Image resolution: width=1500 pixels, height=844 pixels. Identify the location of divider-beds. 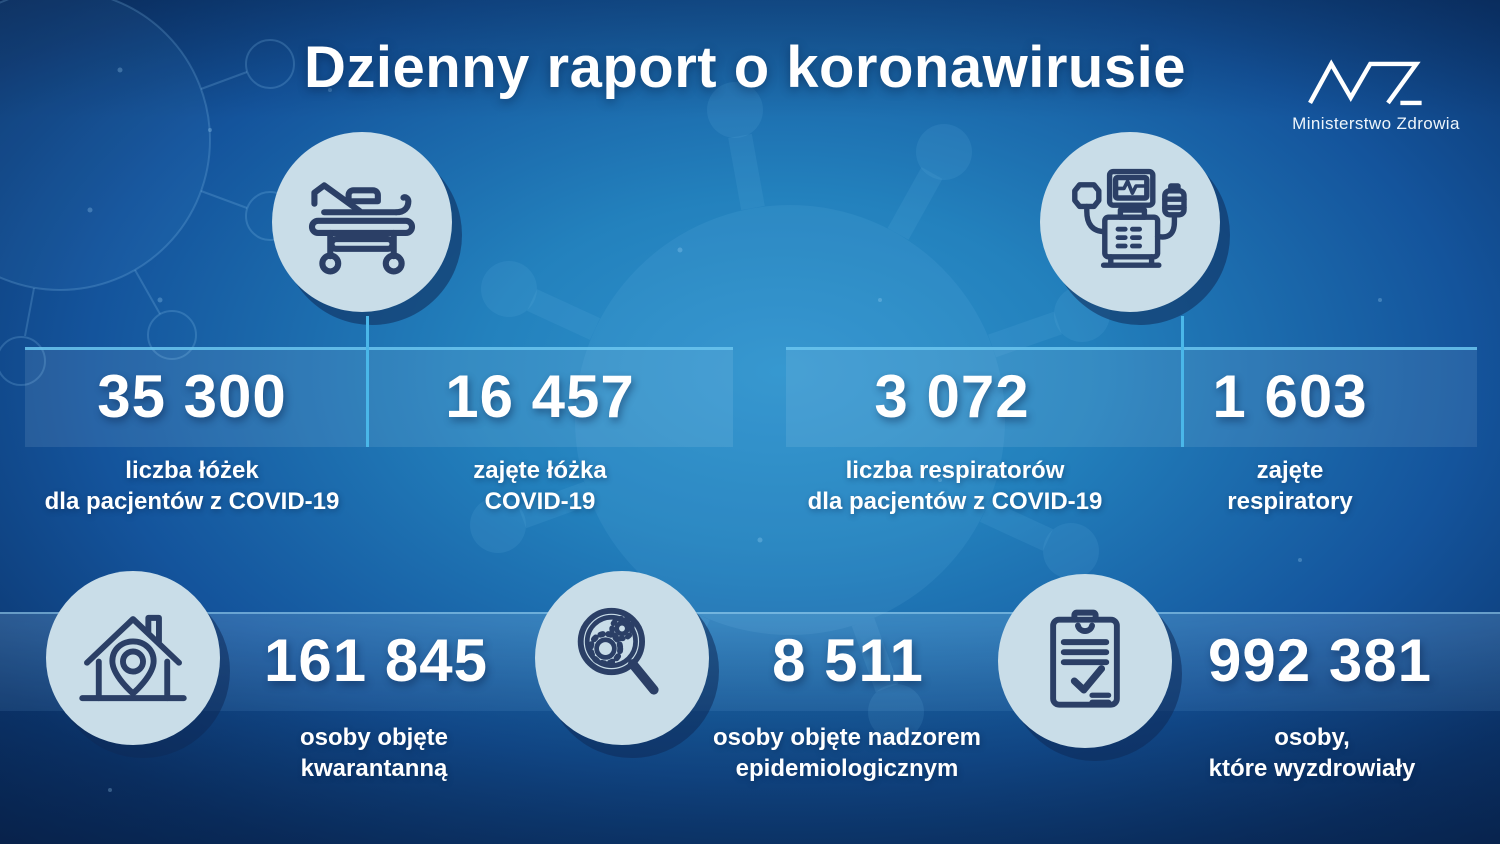
(367, 381).